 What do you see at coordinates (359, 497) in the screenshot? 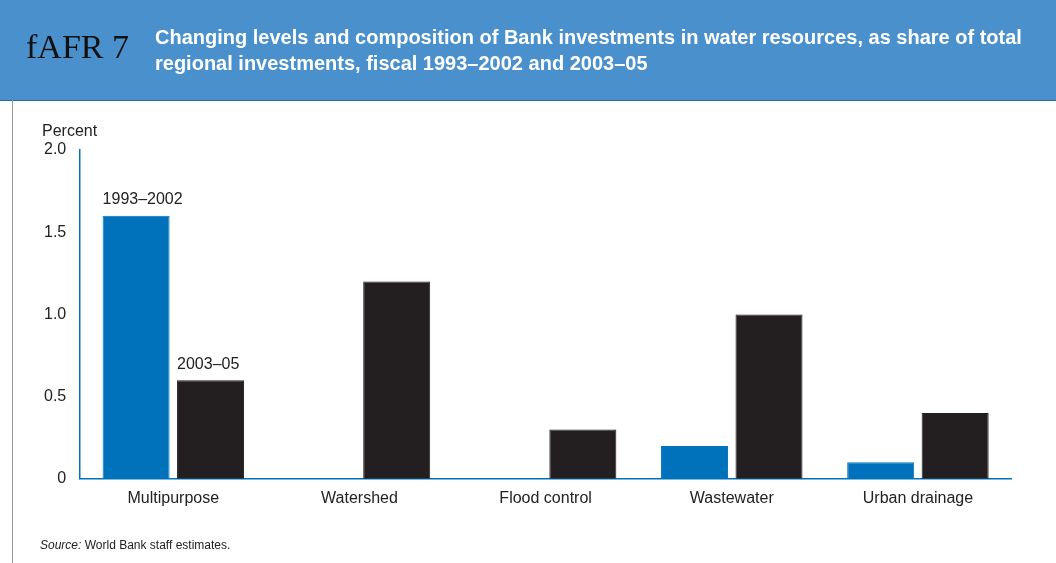
I see `x-tick-label: Watershed` at bounding box center [359, 497].